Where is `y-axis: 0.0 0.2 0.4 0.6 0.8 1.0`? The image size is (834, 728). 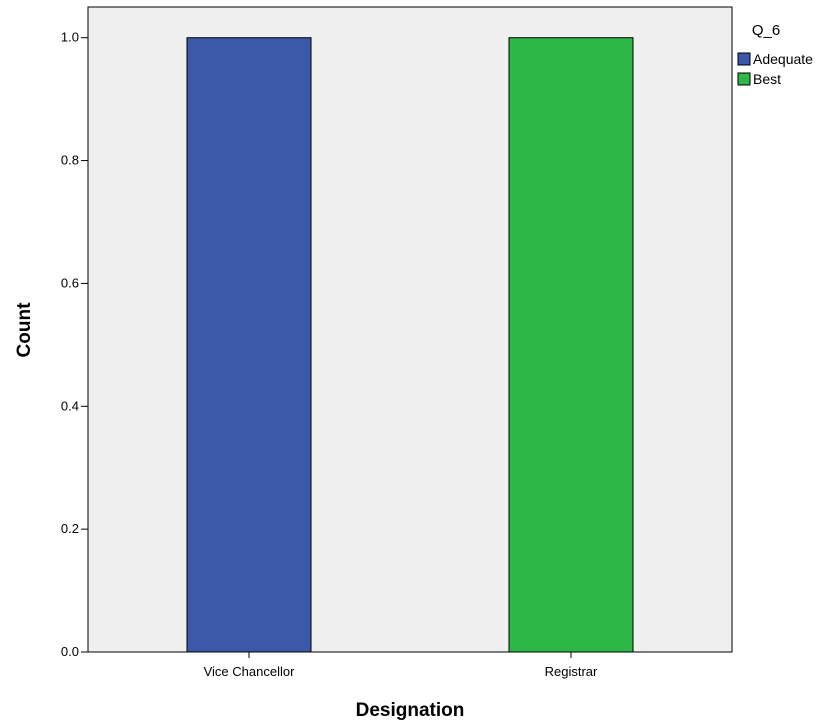
y-axis: 0.0 0.2 0.4 0.6 0.8 1.0 is located at coordinates (74, 344).